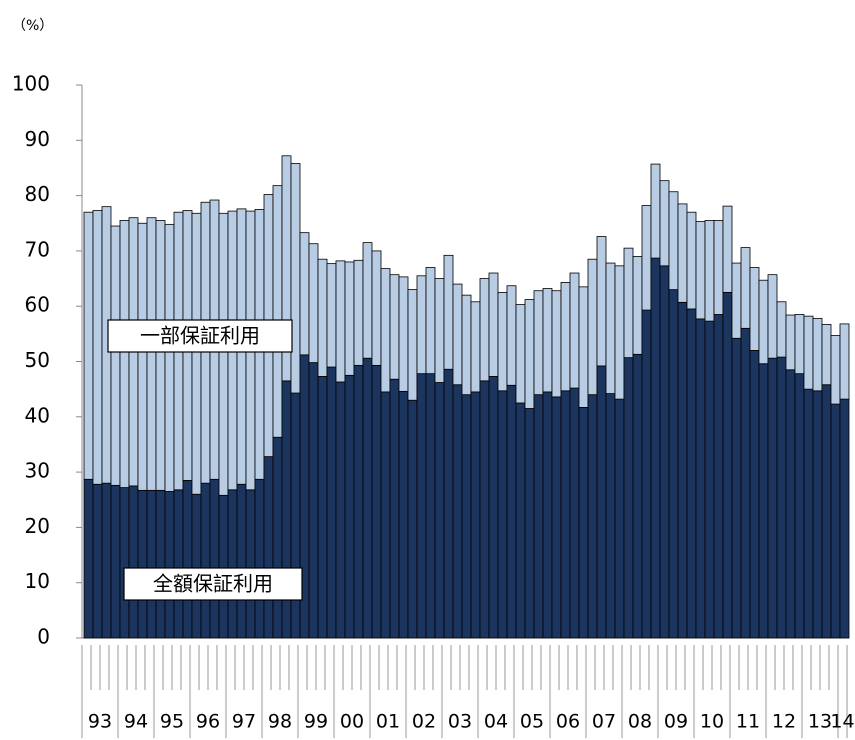  What do you see at coordinates (37, 305) in the screenshot?
I see `y-tick-label: 60` at bounding box center [37, 305].